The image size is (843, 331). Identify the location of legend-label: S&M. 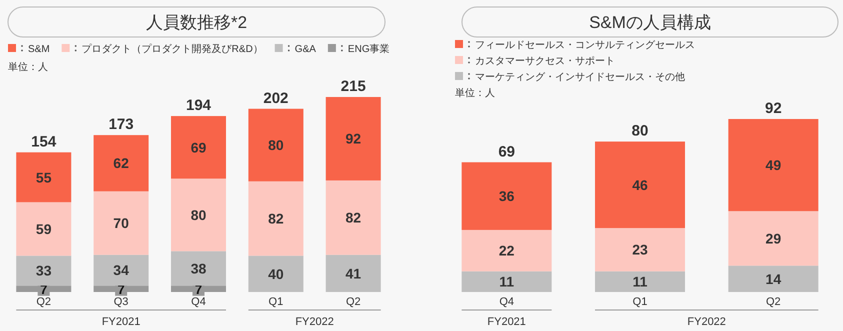
(39, 49).